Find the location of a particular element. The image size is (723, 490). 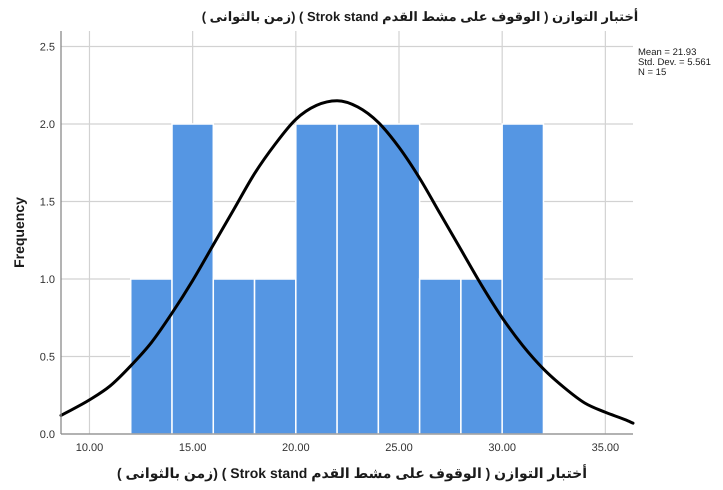

text: N = 15 is located at coordinates (652, 72).